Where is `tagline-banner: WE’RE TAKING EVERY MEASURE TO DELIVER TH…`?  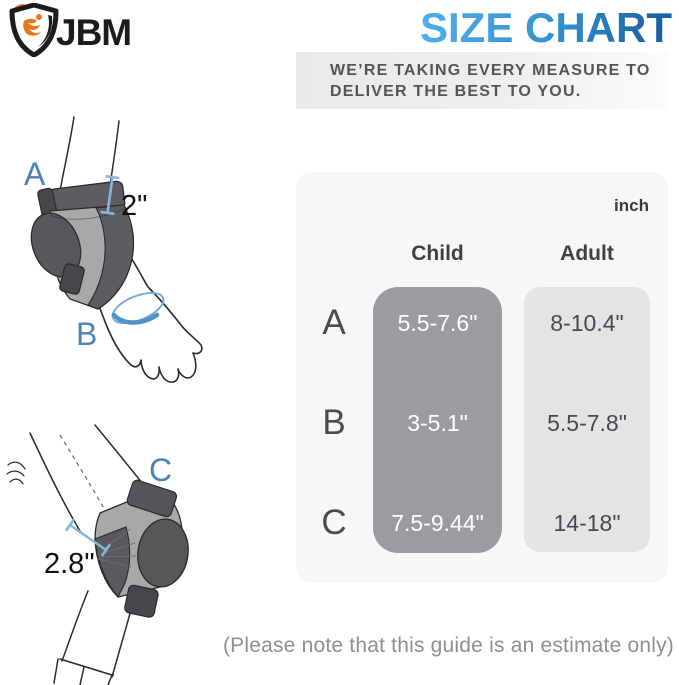
tagline-banner: WE’RE TAKING EVERY MEASURE TO DELIVER TH… is located at coordinates (482, 80).